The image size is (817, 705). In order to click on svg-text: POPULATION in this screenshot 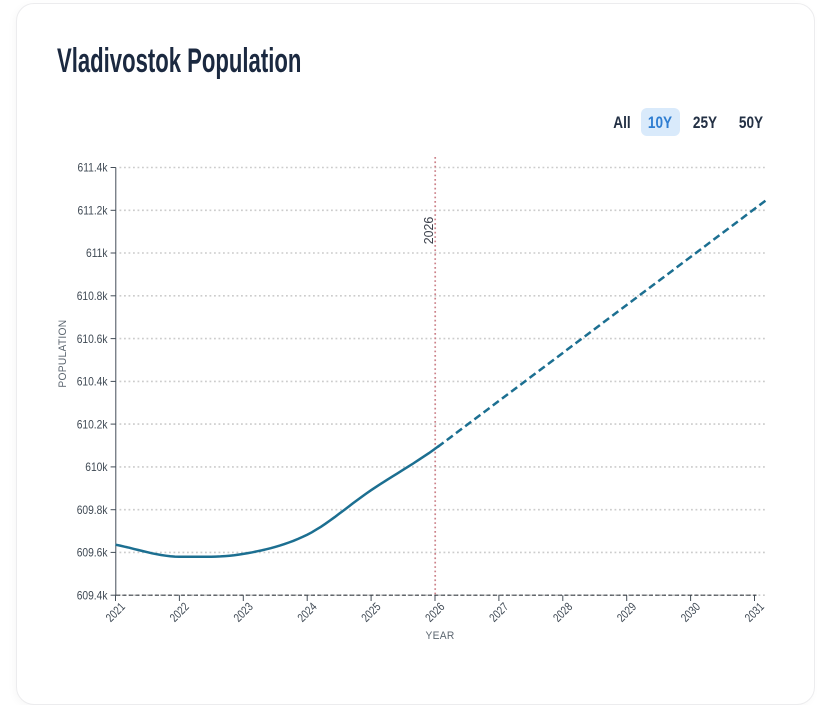, I will do `click(63, 354)`.